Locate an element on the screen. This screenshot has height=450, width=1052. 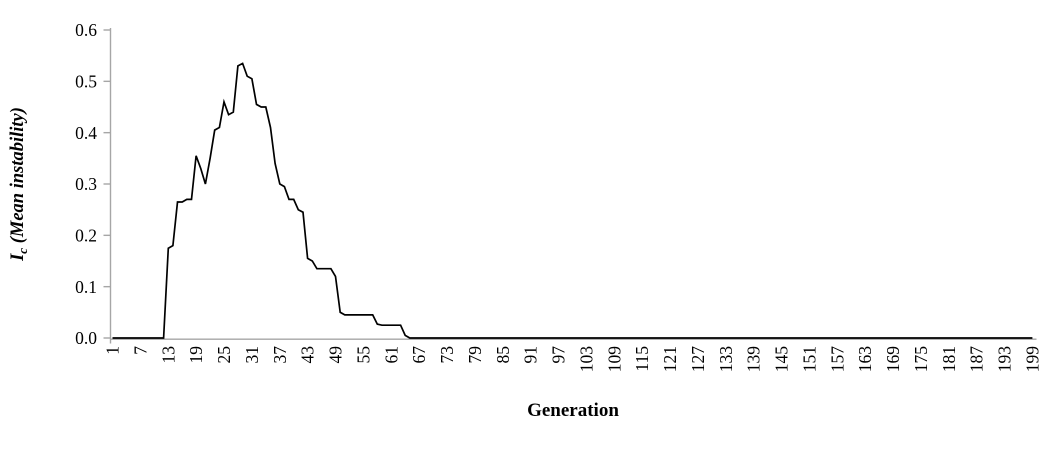
y-axis-tick-marks is located at coordinates (107, 184).